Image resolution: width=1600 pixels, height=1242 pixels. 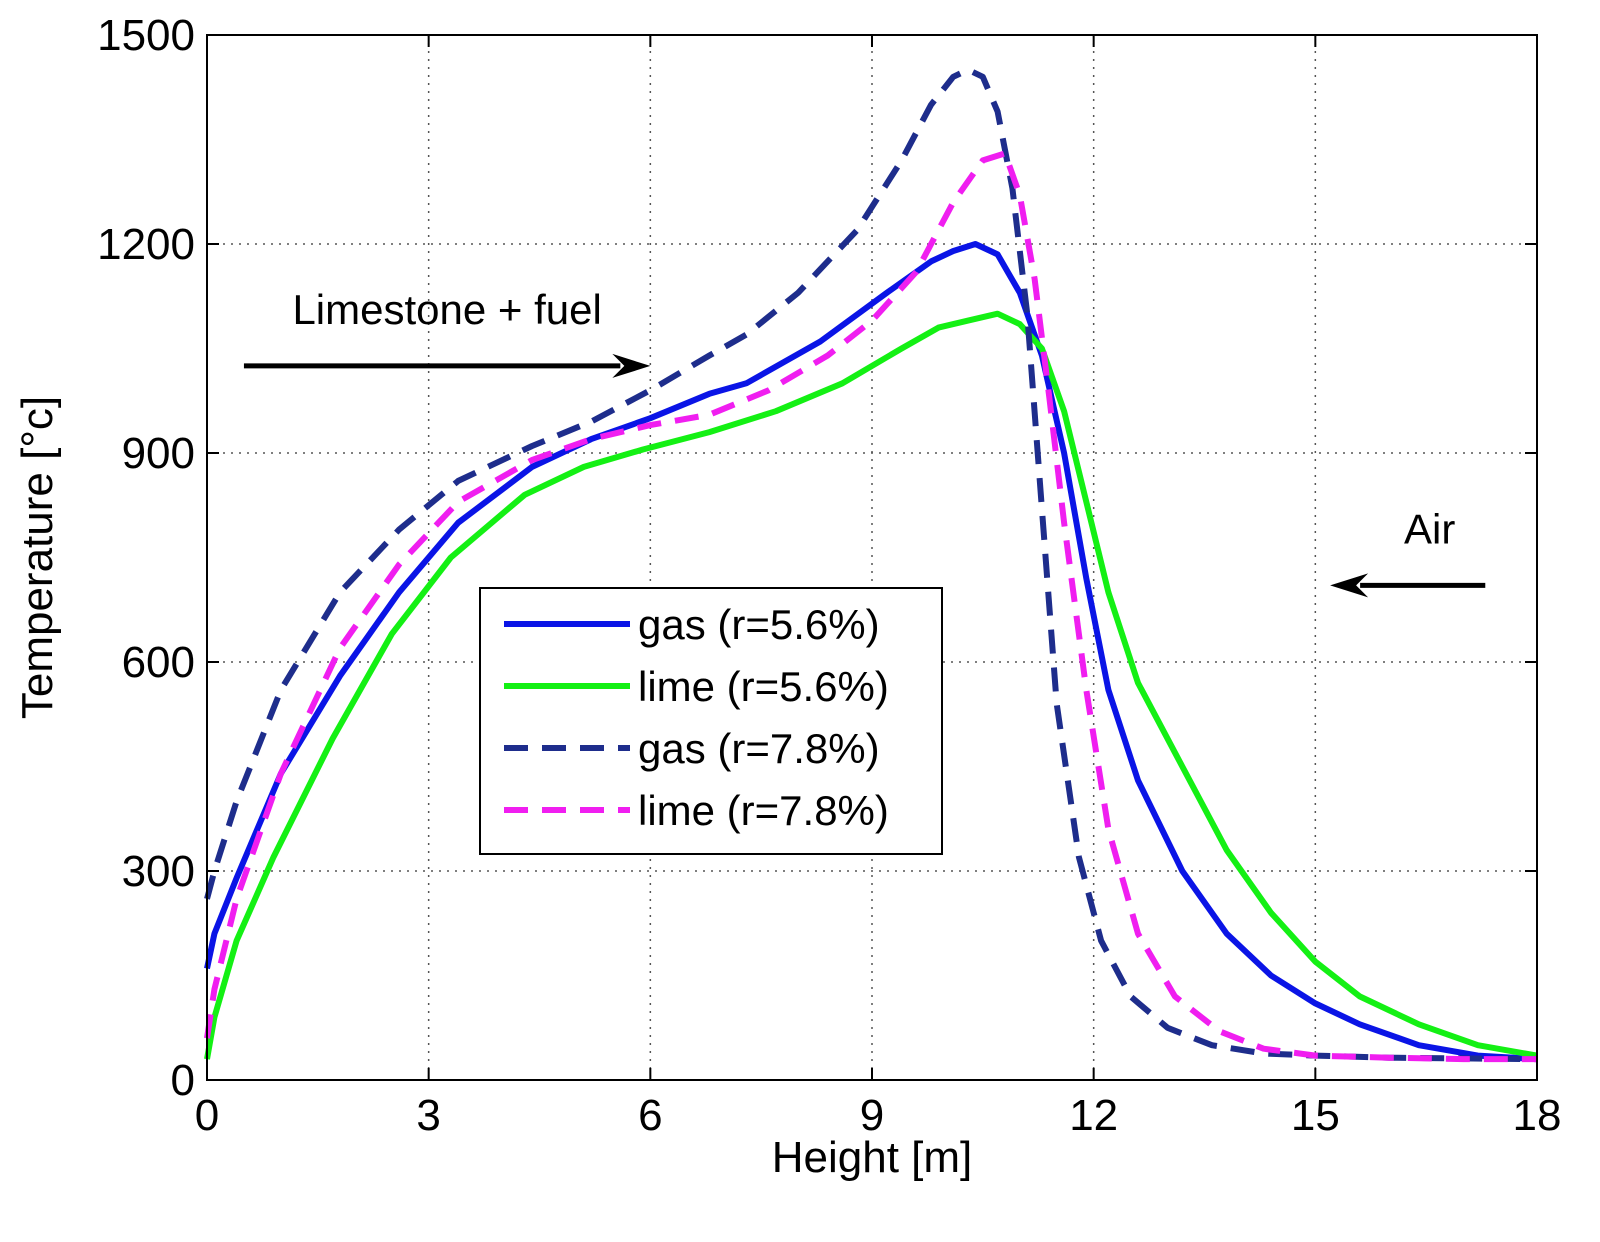 I want to click on y-axis-label: Temperature [°c], so click(x=37, y=557).